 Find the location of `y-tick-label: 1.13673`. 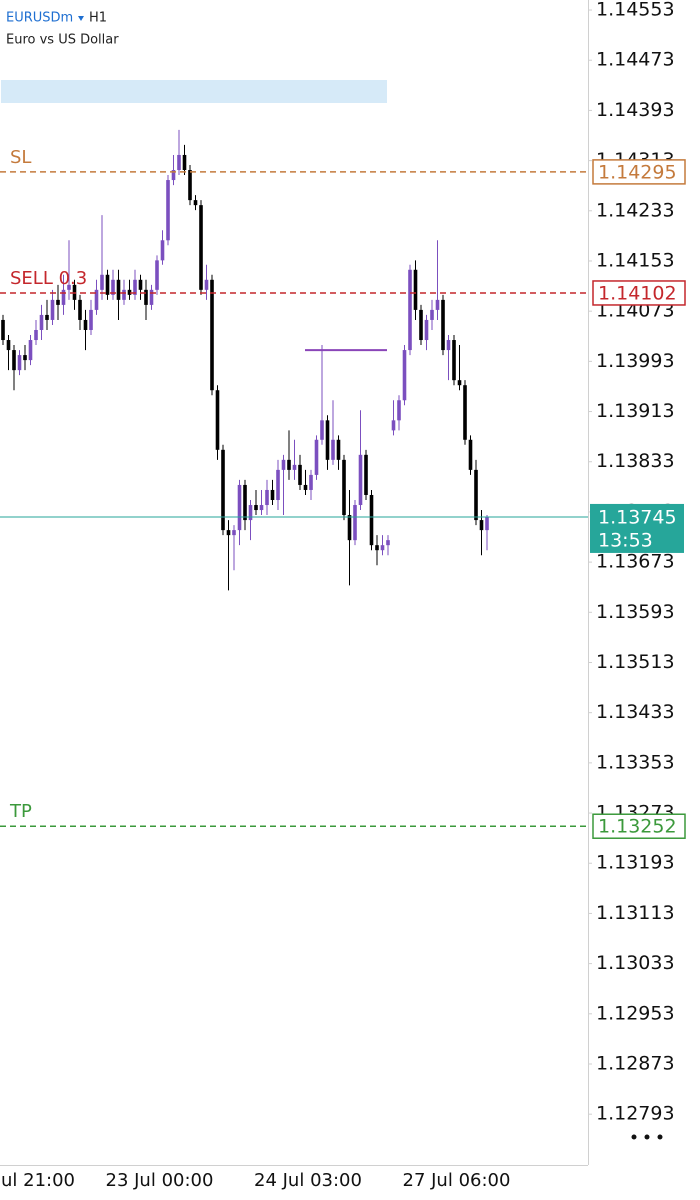

y-tick-label: 1.13673 is located at coordinates (635, 562).